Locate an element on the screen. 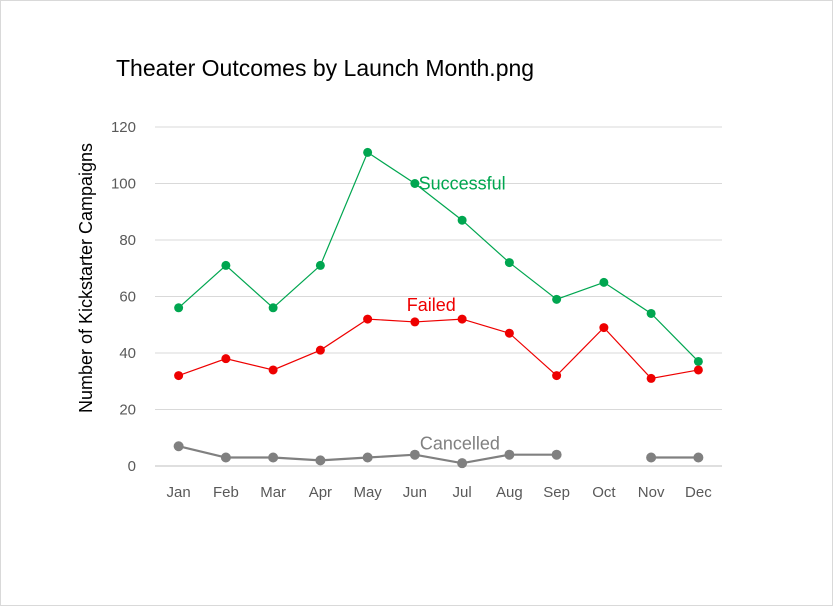 Image resolution: width=833 pixels, height=606 pixels. x-tick-label: Dec is located at coordinates (698, 492).